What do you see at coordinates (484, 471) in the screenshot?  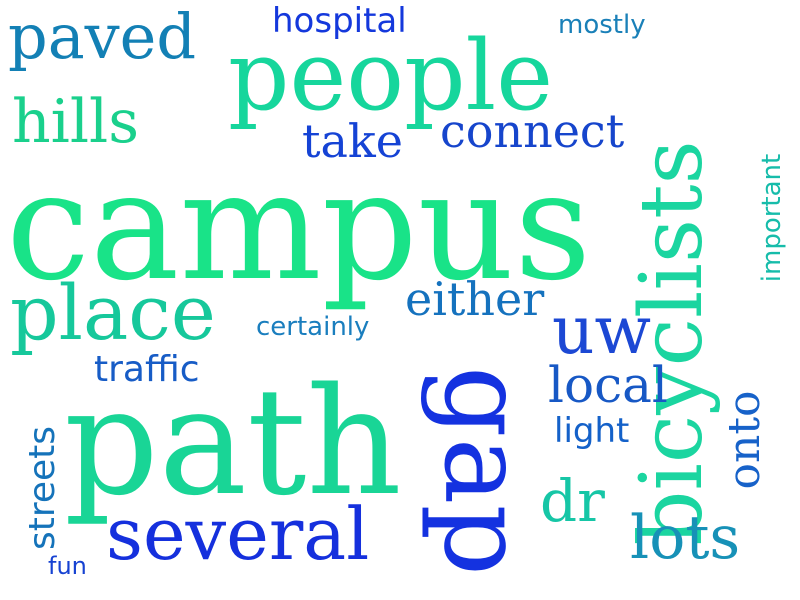 I see `word-gap: gap` at bounding box center [484, 471].